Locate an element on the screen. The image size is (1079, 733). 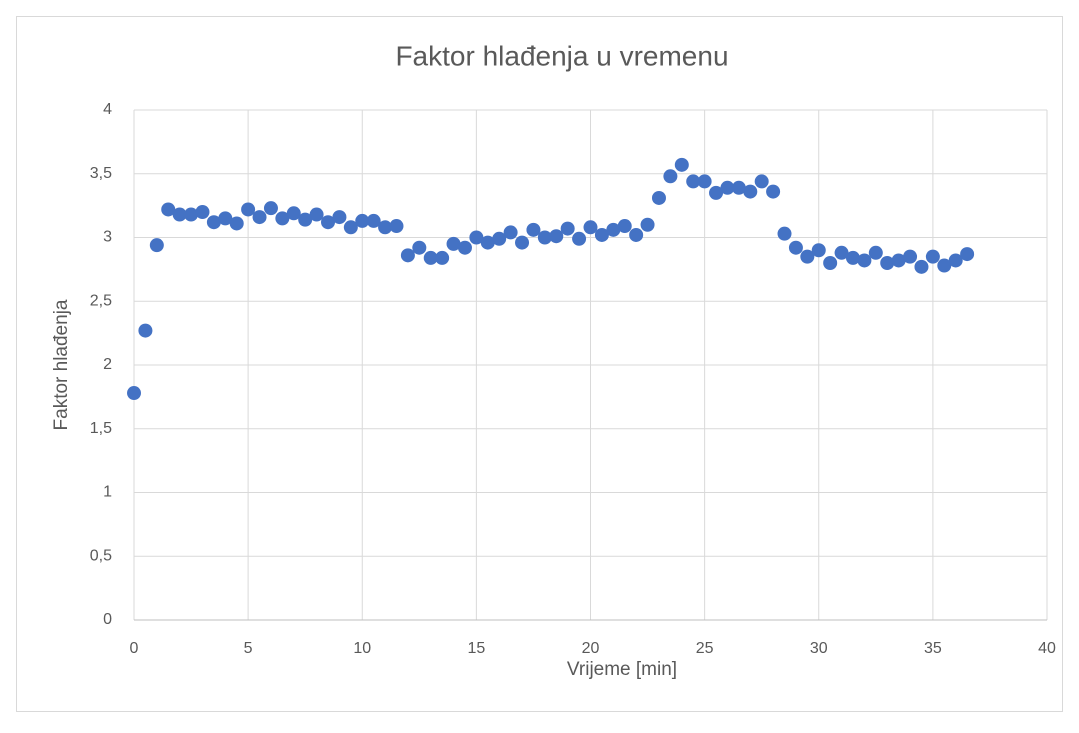
y-tick-label: 3 is located at coordinates (107, 237).